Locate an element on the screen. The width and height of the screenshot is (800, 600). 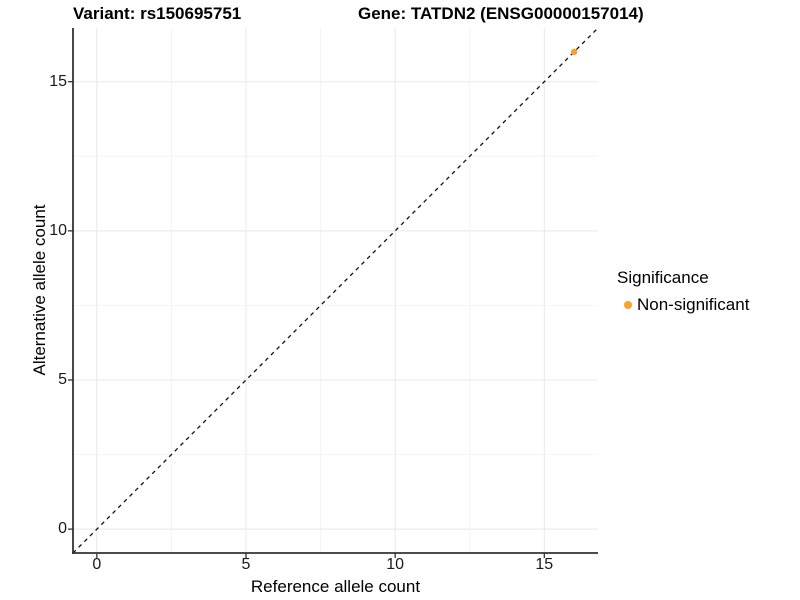
x-tick-label: 10 is located at coordinates (395, 564).